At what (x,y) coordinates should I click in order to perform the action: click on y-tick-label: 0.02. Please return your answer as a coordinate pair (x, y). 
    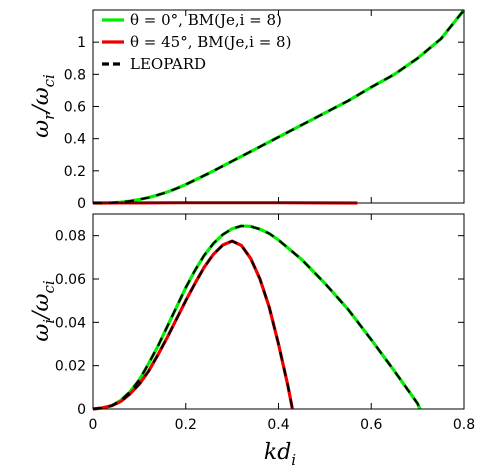
    Looking at the image, I should click on (70, 367).